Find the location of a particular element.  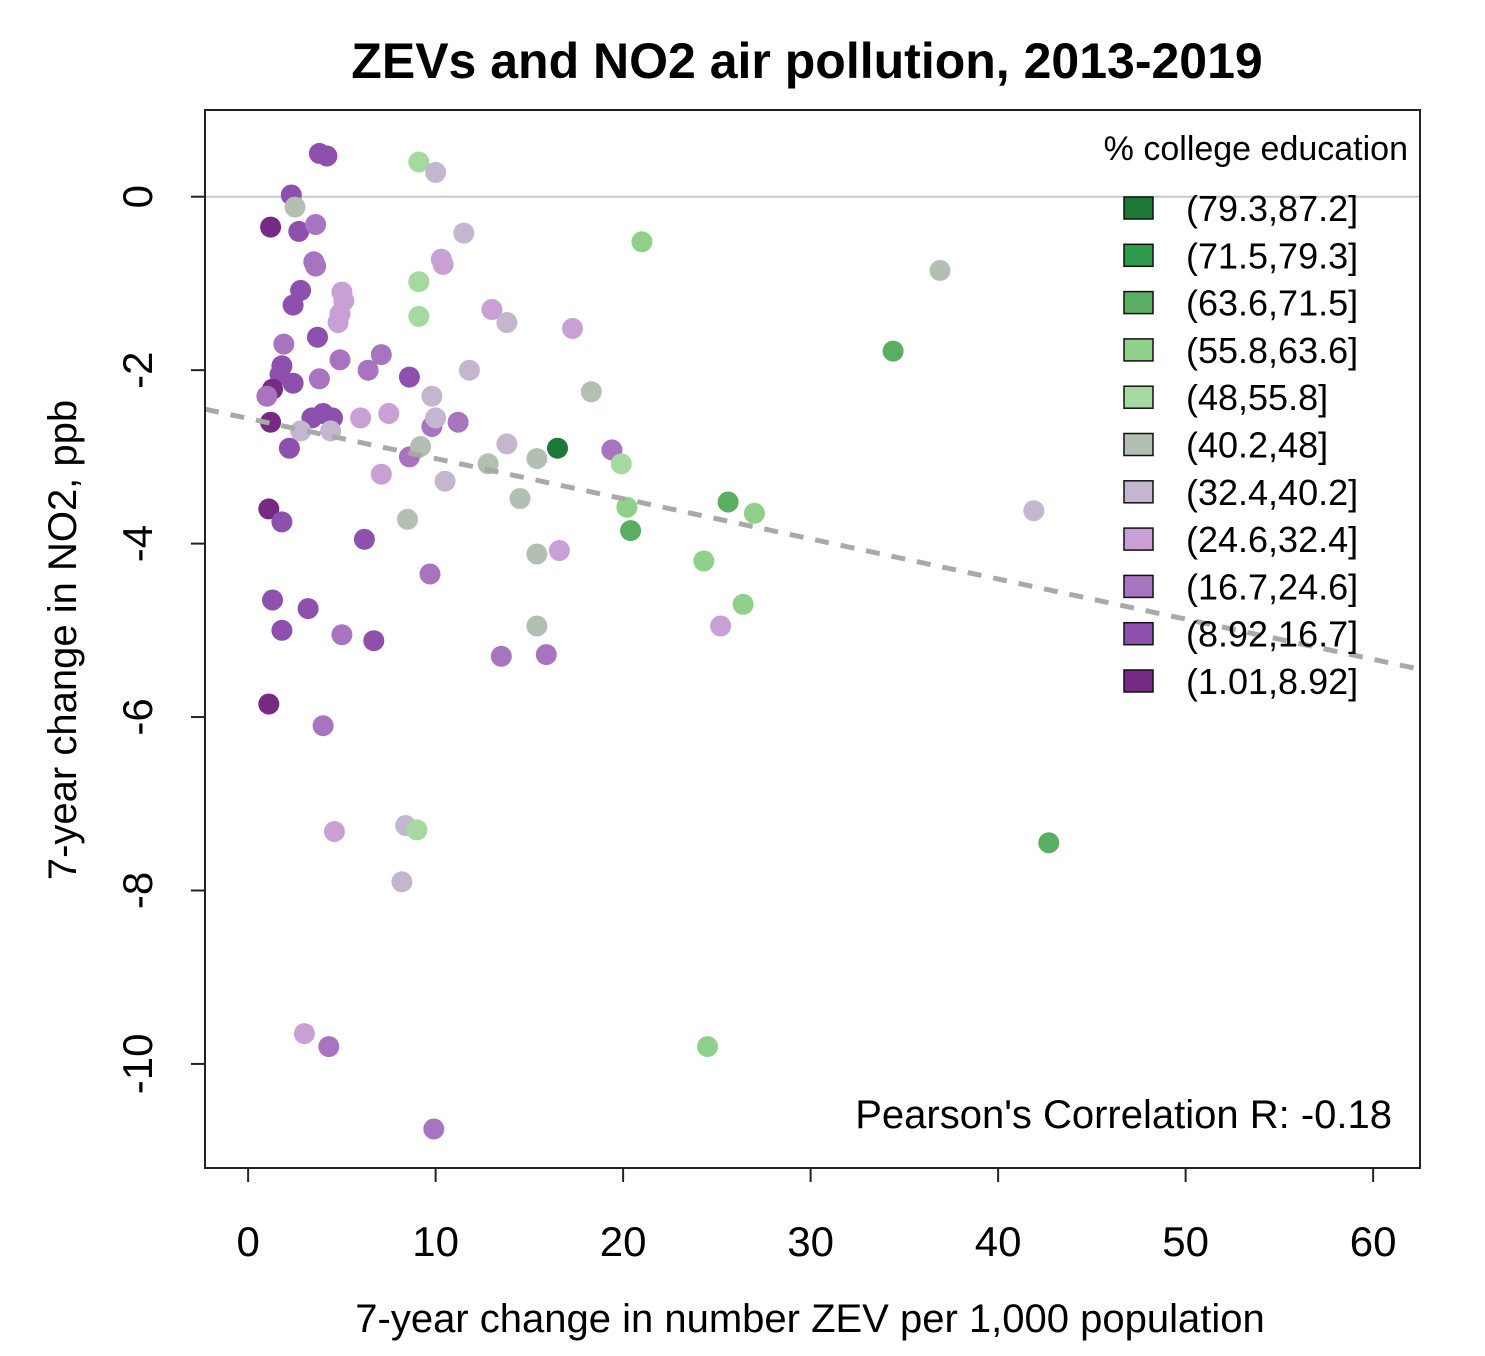

y-tick-label: -10 is located at coordinates (137, 1064).